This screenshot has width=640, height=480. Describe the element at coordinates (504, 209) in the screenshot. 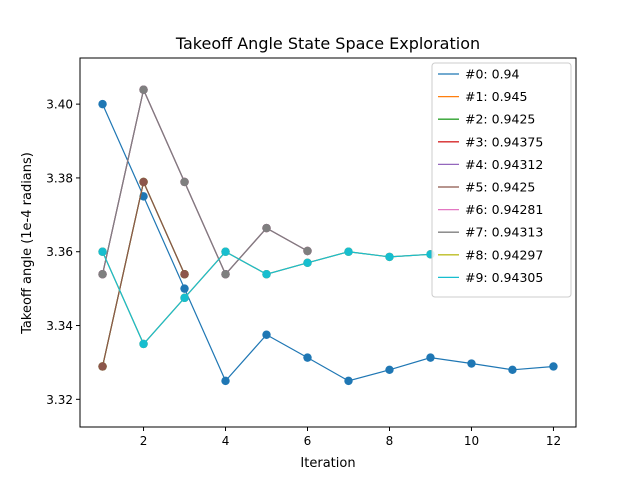

I see `legend-entry: #6: 0.94281` at that location.